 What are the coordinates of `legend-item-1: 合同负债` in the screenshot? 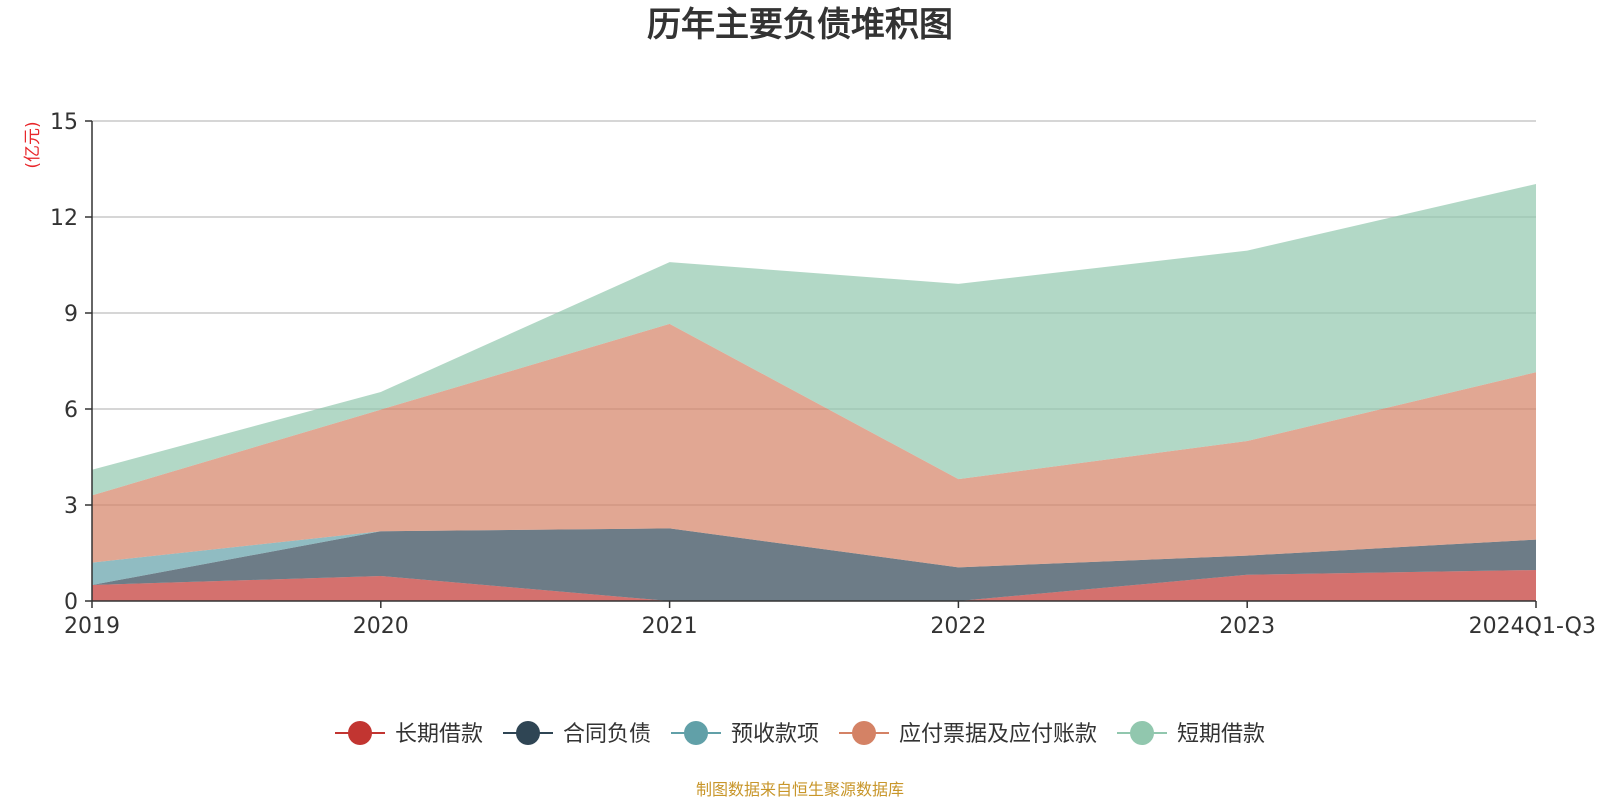 It's located at (577, 734).